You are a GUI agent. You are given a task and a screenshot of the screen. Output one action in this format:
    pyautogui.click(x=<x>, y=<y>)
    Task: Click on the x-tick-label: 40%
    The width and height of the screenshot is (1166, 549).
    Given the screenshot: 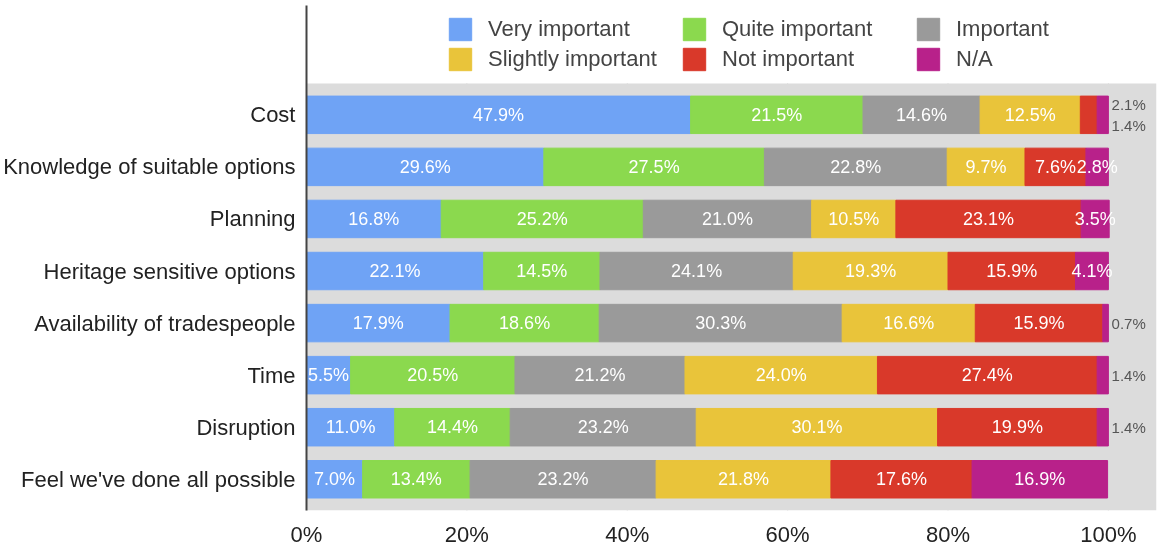 What is the action you would take?
    pyautogui.click(x=627, y=534)
    